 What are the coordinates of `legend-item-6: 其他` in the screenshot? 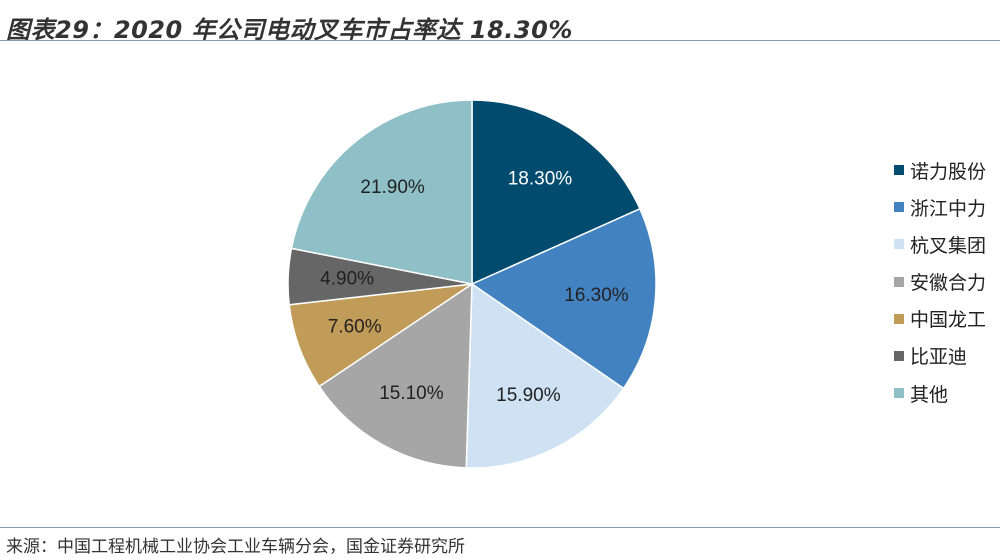 It's located at (940, 393).